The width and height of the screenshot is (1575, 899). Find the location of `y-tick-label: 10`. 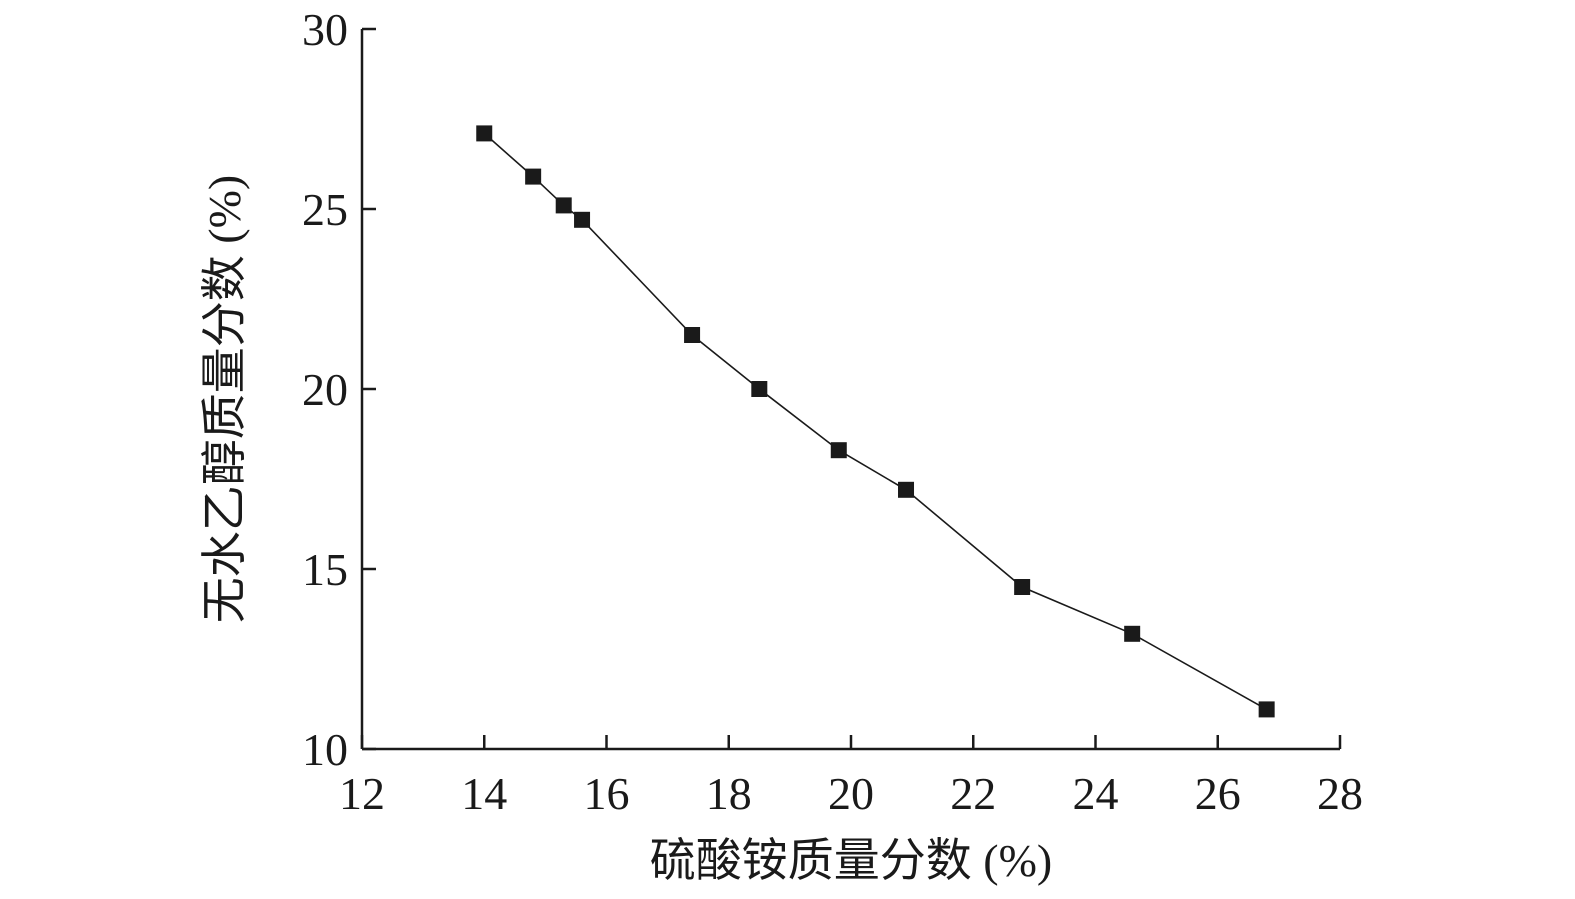

y-tick-label: 10 is located at coordinates (325, 749).